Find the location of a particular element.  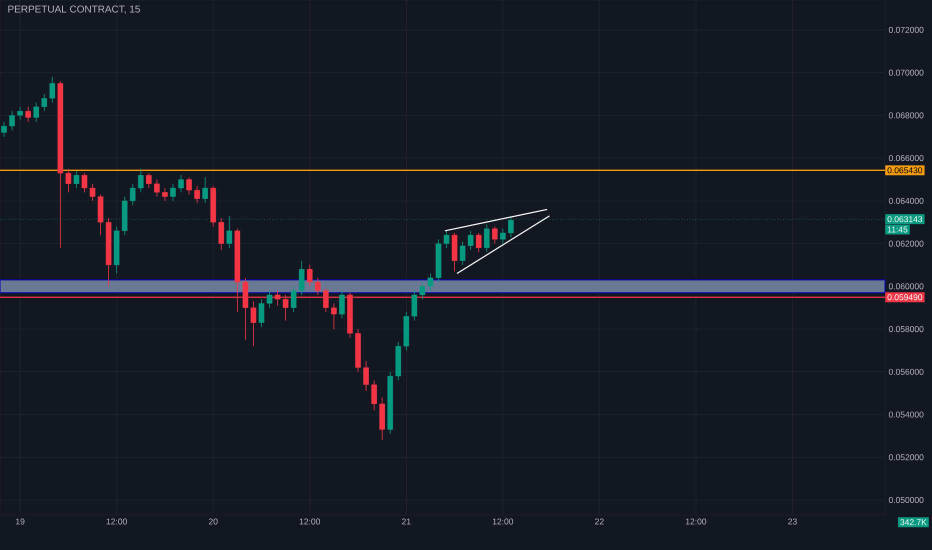

chart-title: PERPETUAL CONTRACT, 15 is located at coordinates (74, 10).